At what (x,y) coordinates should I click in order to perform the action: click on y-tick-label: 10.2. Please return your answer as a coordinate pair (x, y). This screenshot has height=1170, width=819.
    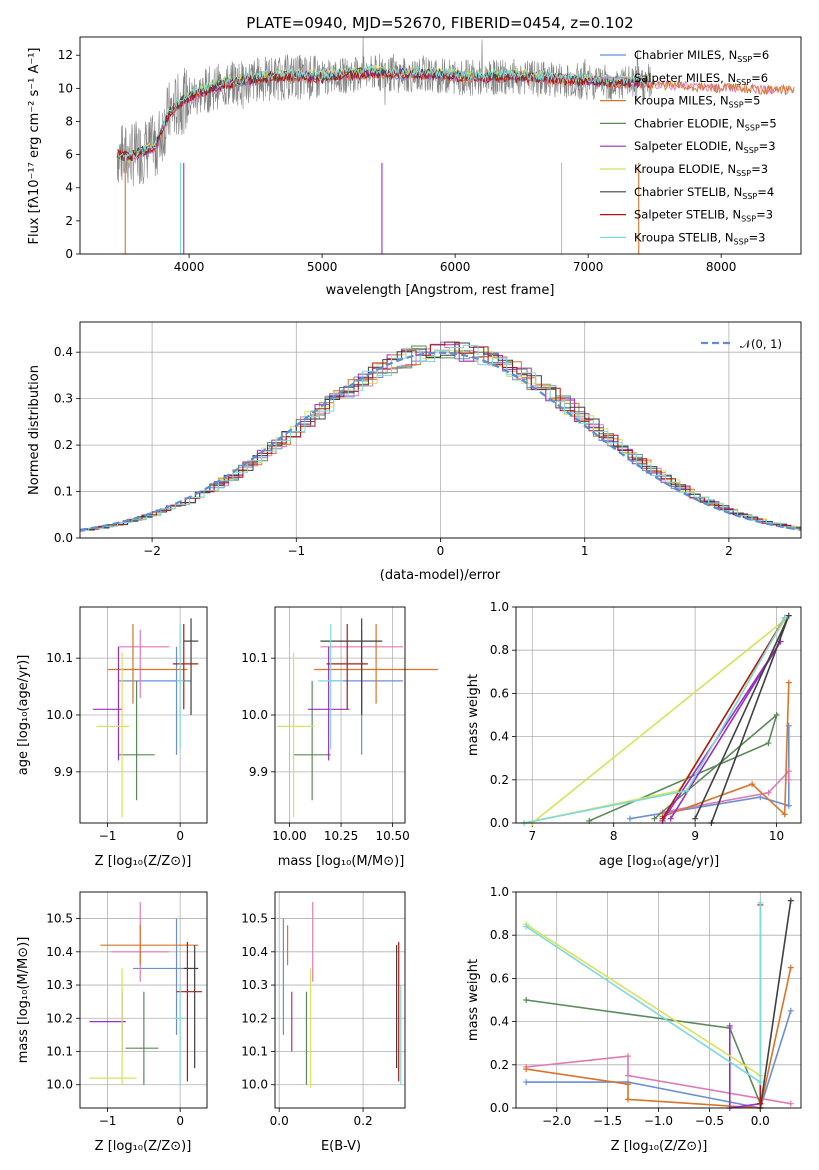
    Looking at the image, I should click on (254, 1018).